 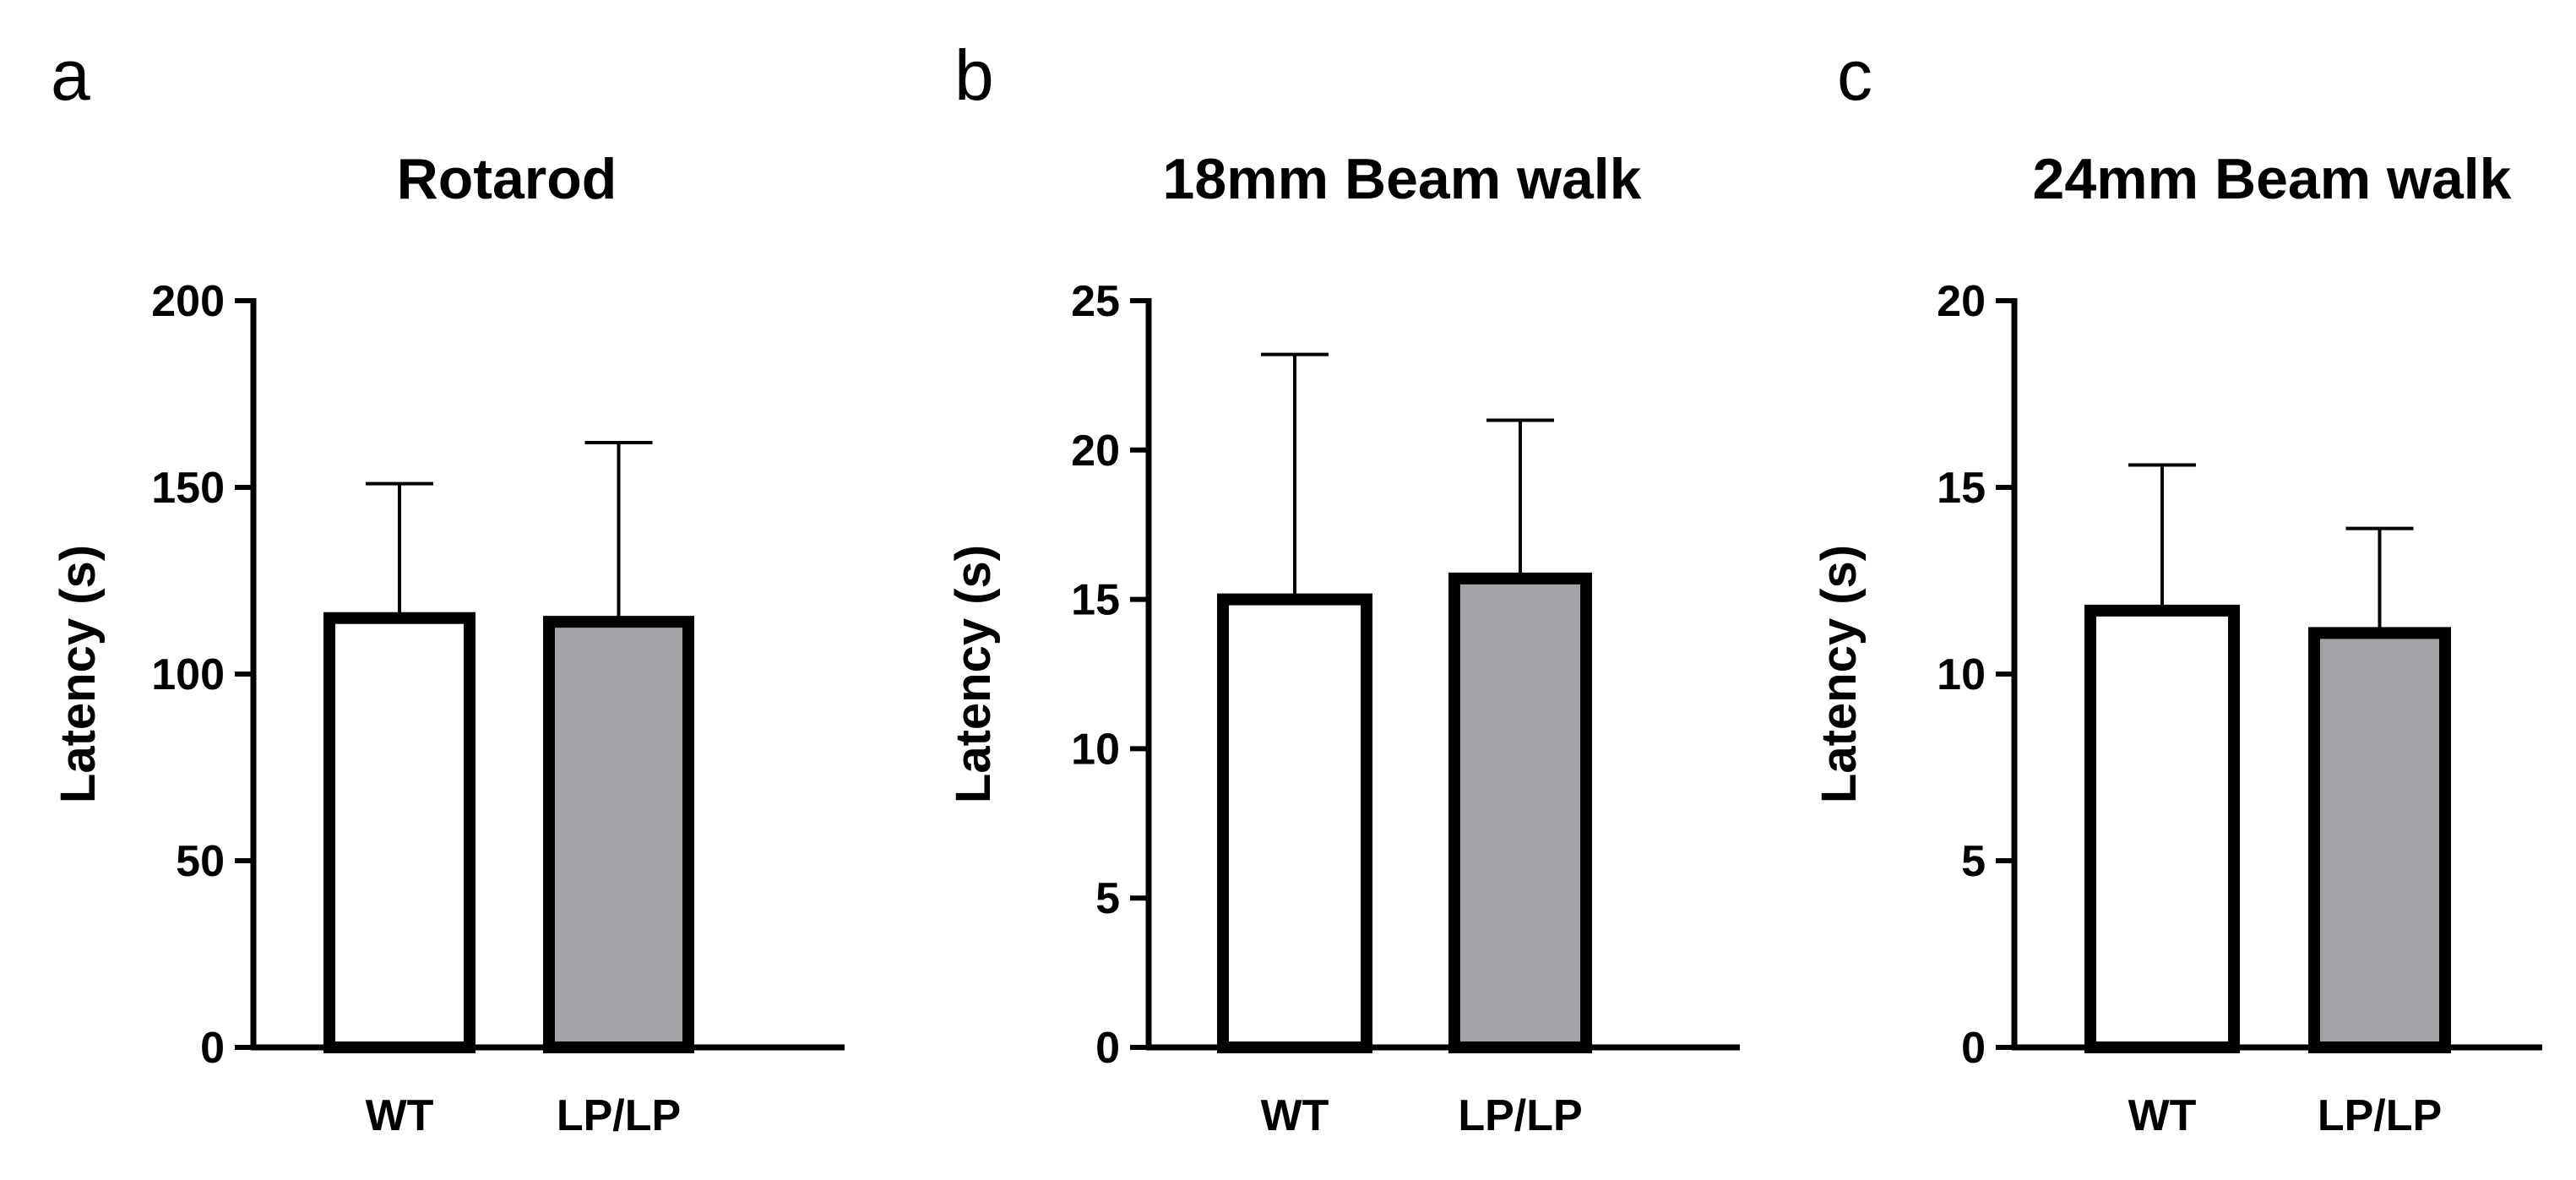 I want to click on chart-title: 24mm Beam walk, so click(x=2272, y=179).